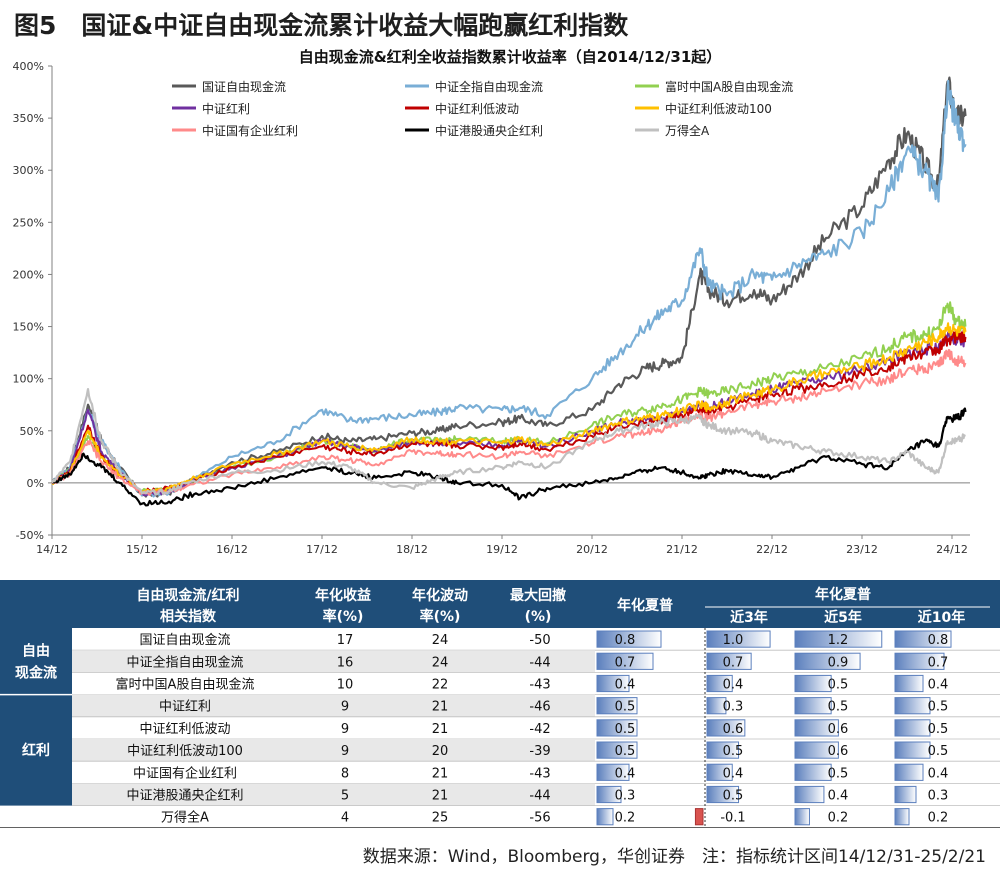 This screenshot has width=1000, height=873. I want to click on sharpe-value: 0.3, so click(625, 796).